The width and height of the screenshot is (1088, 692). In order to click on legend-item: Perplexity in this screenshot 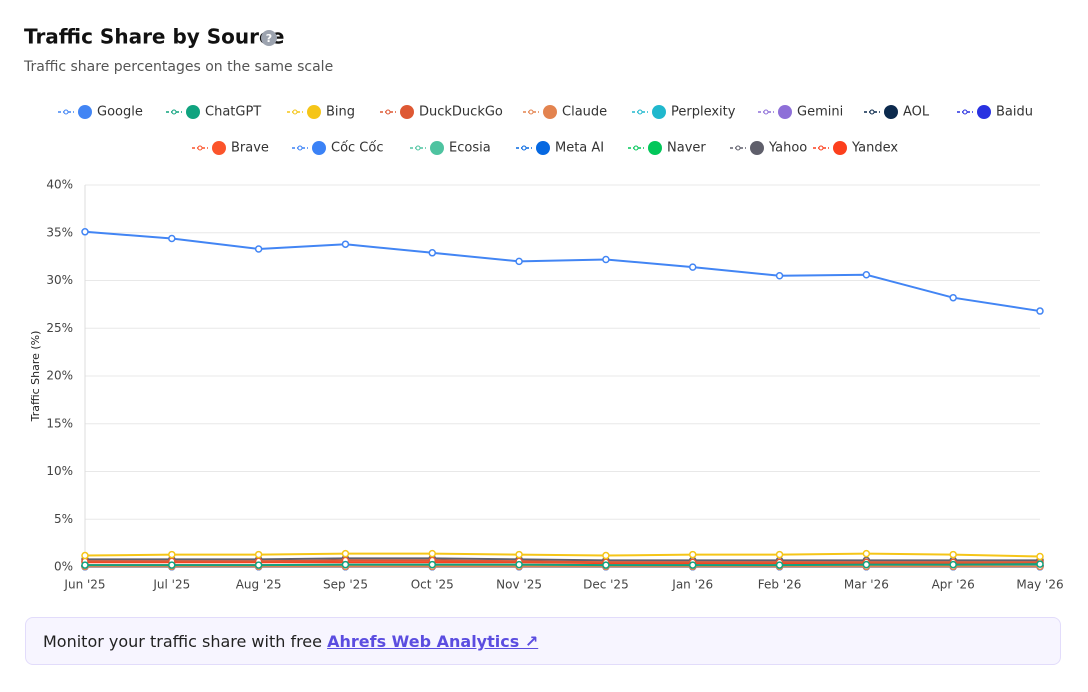, I will do `click(684, 112)`.